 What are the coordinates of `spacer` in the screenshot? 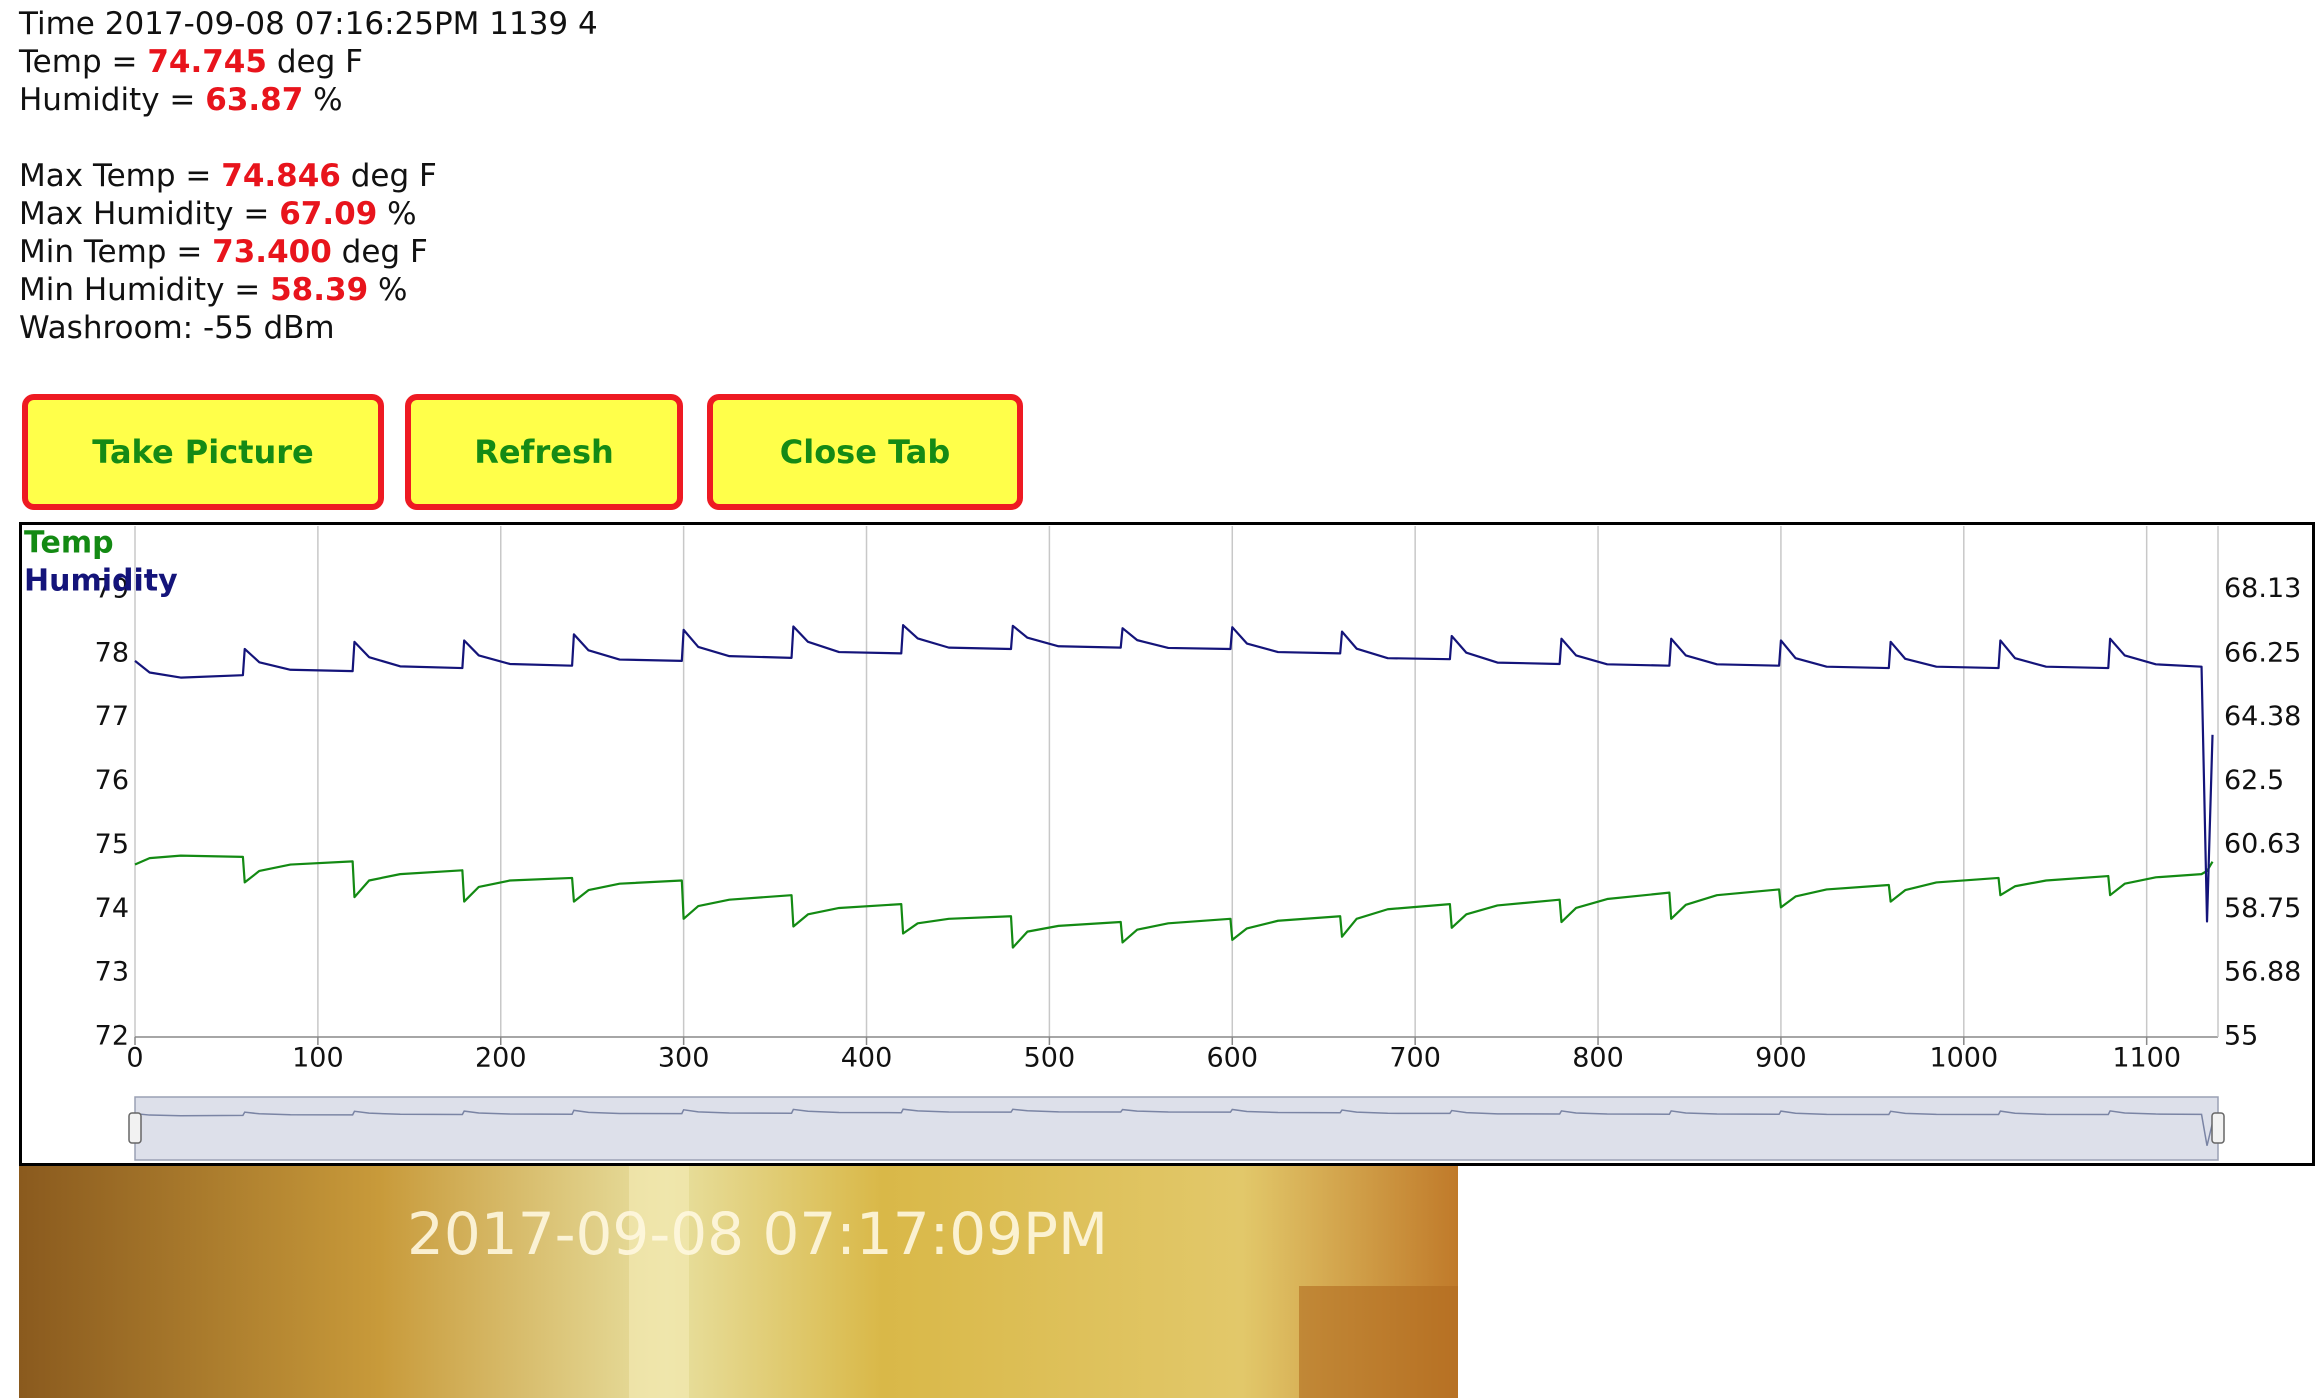 It's located at (308, 138).